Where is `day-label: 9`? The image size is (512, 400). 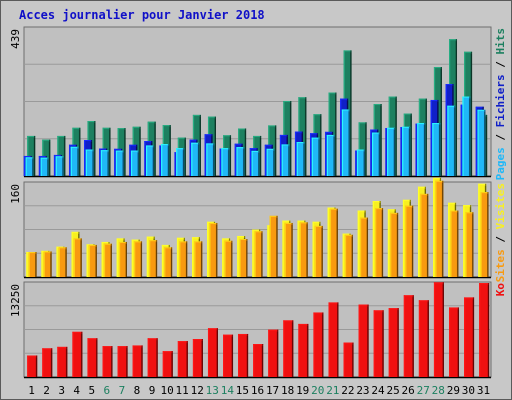 day-label: 9 is located at coordinates (152, 390).